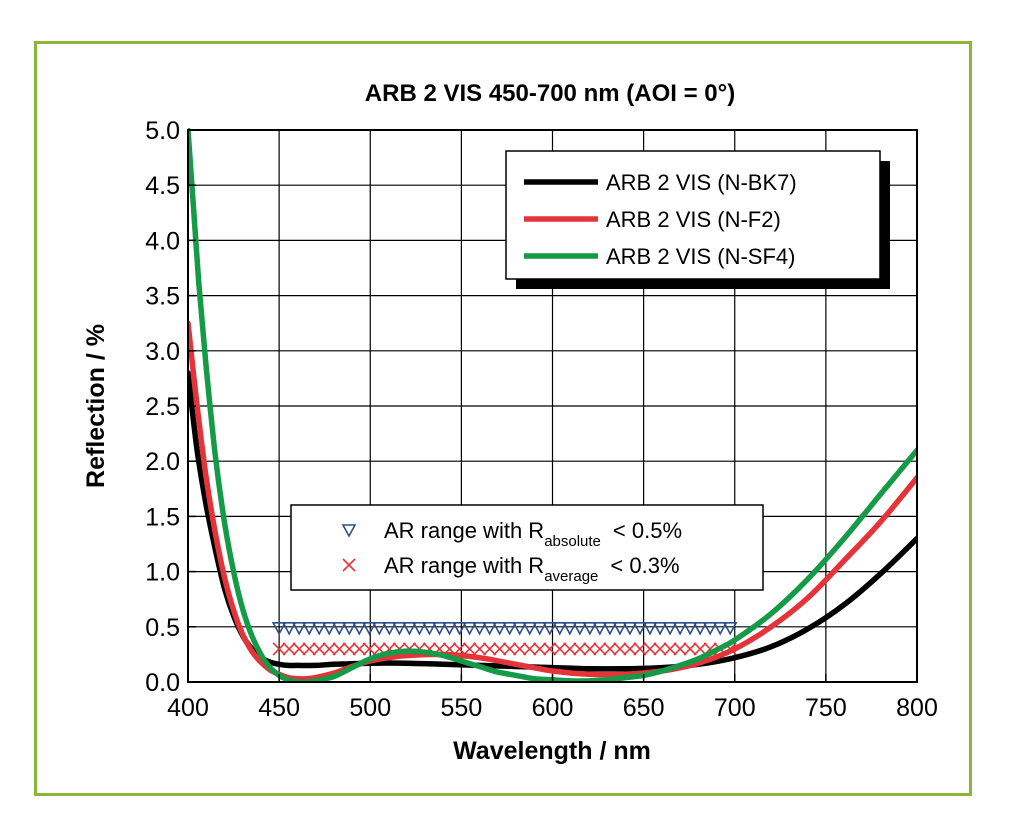  What do you see at coordinates (553, 708) in the screenshot?
I see `x-tick-label: 600` at bounding box center [553, 708].